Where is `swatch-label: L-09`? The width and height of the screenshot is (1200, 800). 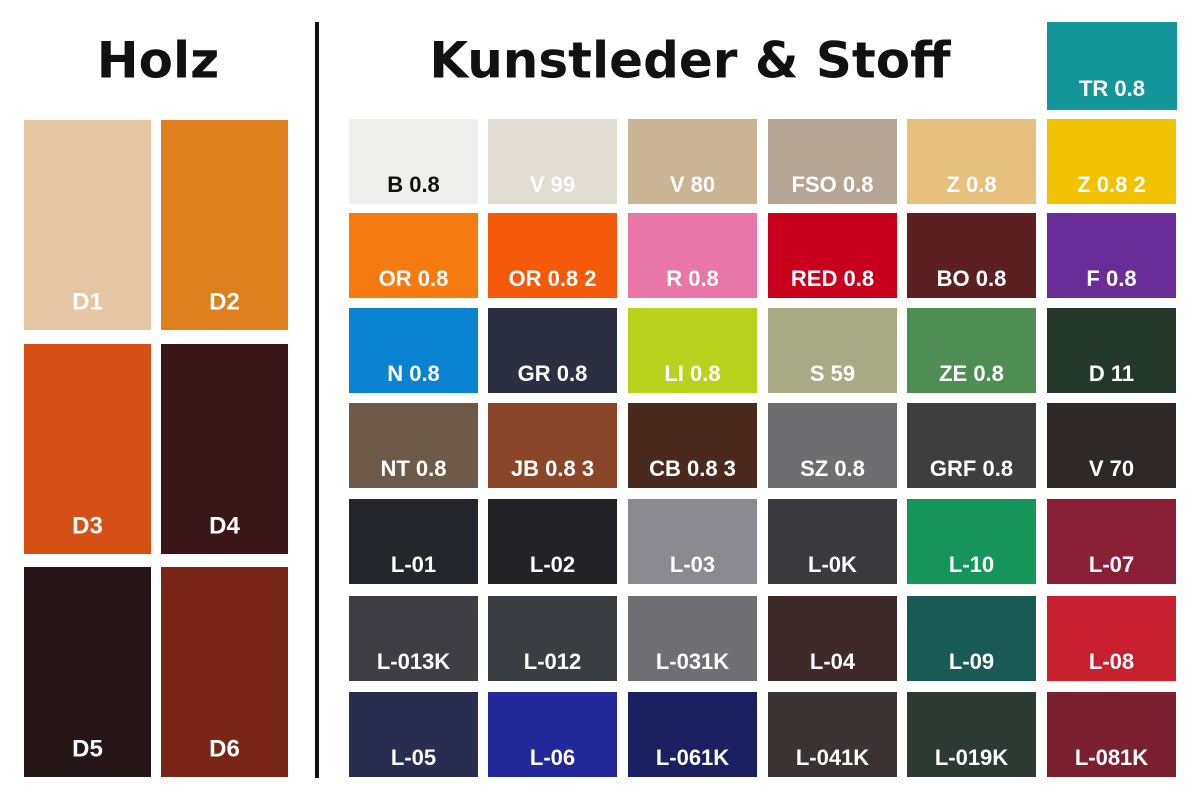
swatch-label: L-09 is located at coordinates (971, 661).